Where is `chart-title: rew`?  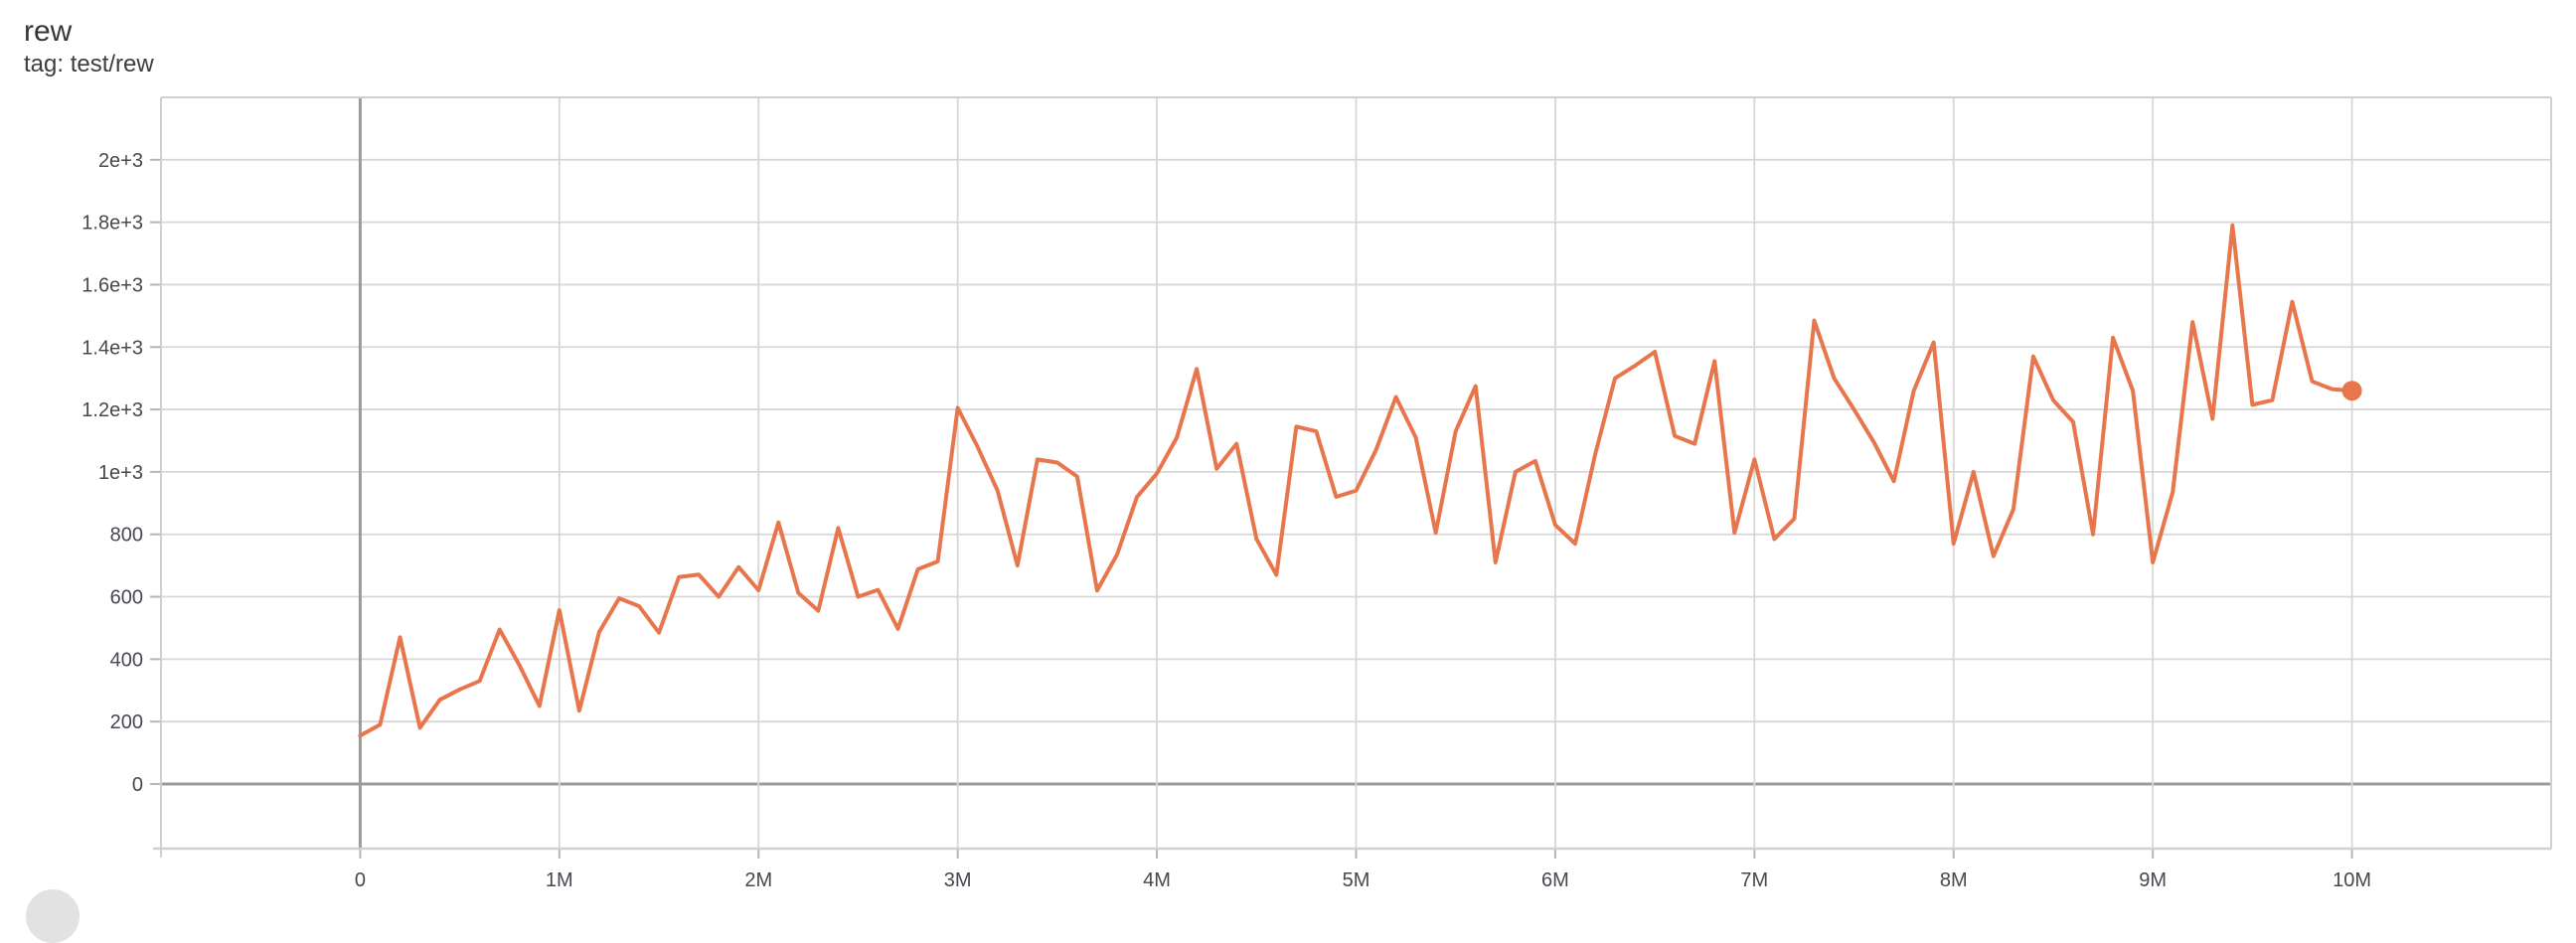 chart-title: rew is located at coordinates (48, 31).